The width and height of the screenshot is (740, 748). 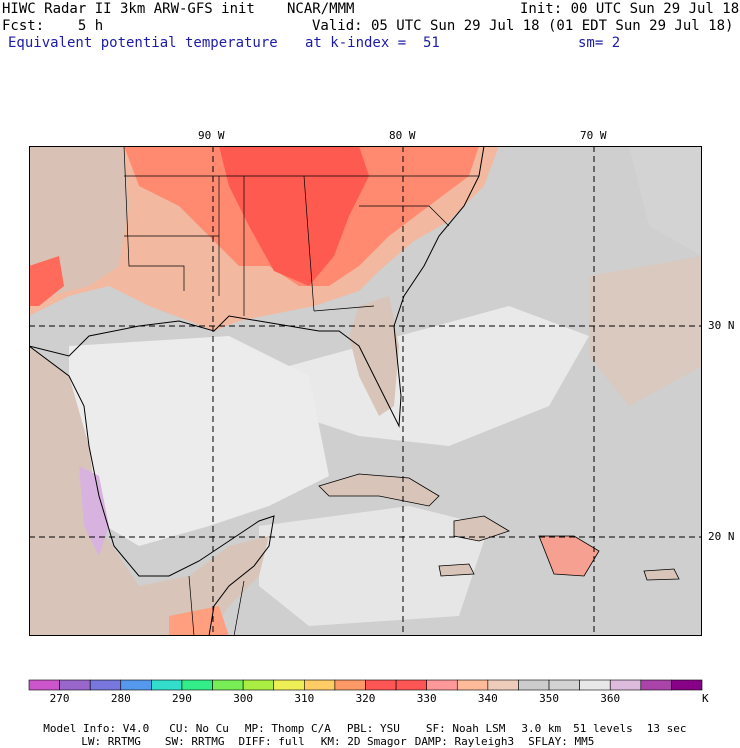 What do you see at coordinates (243, 698) in the screenshot?
I see `colorbar-label: 300` at bounding box center [243, 698].